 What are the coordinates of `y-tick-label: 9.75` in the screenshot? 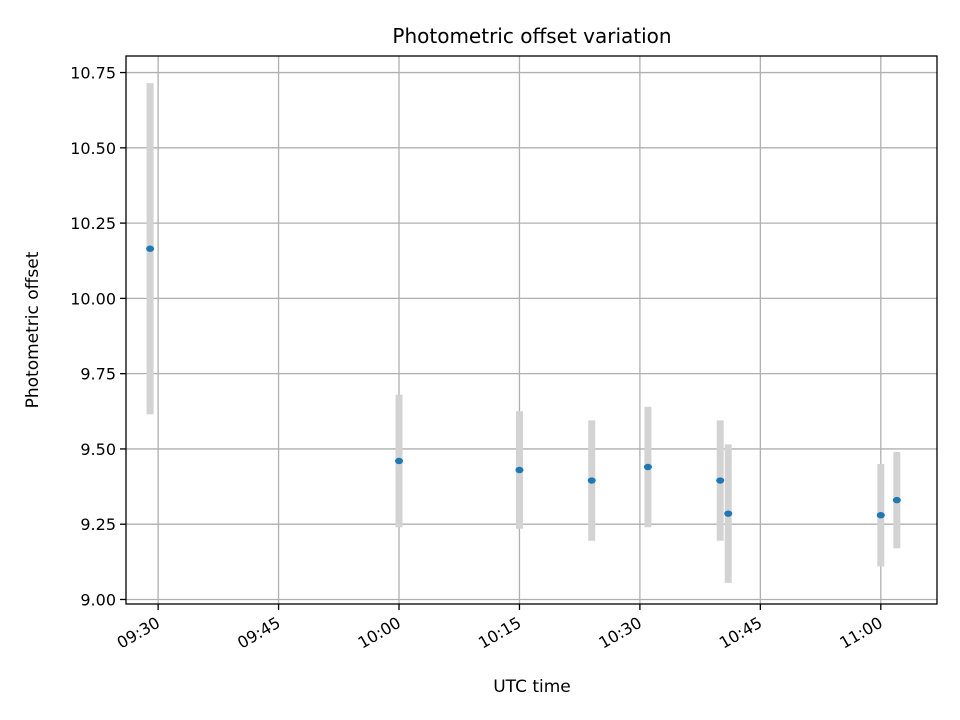 It's located at (98, 374).